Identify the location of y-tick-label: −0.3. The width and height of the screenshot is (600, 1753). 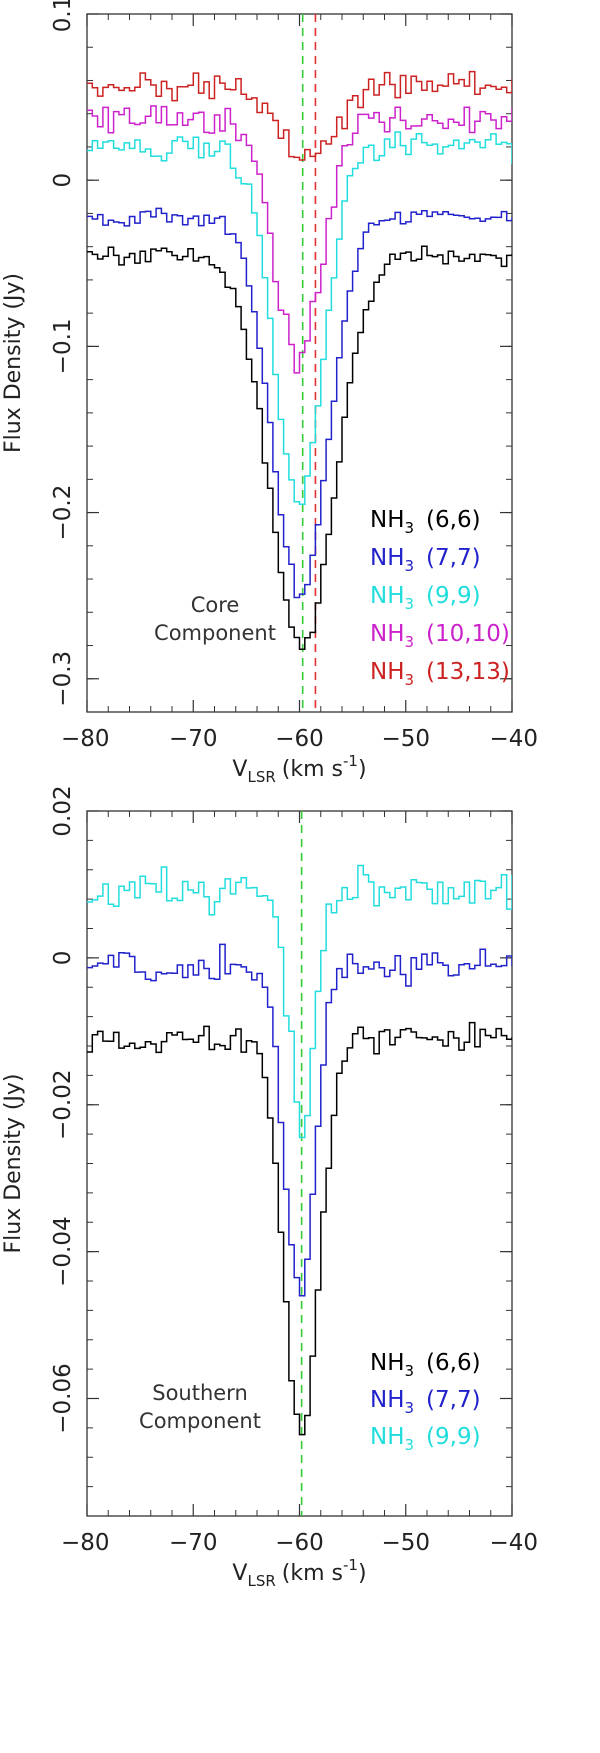
(63, 679).